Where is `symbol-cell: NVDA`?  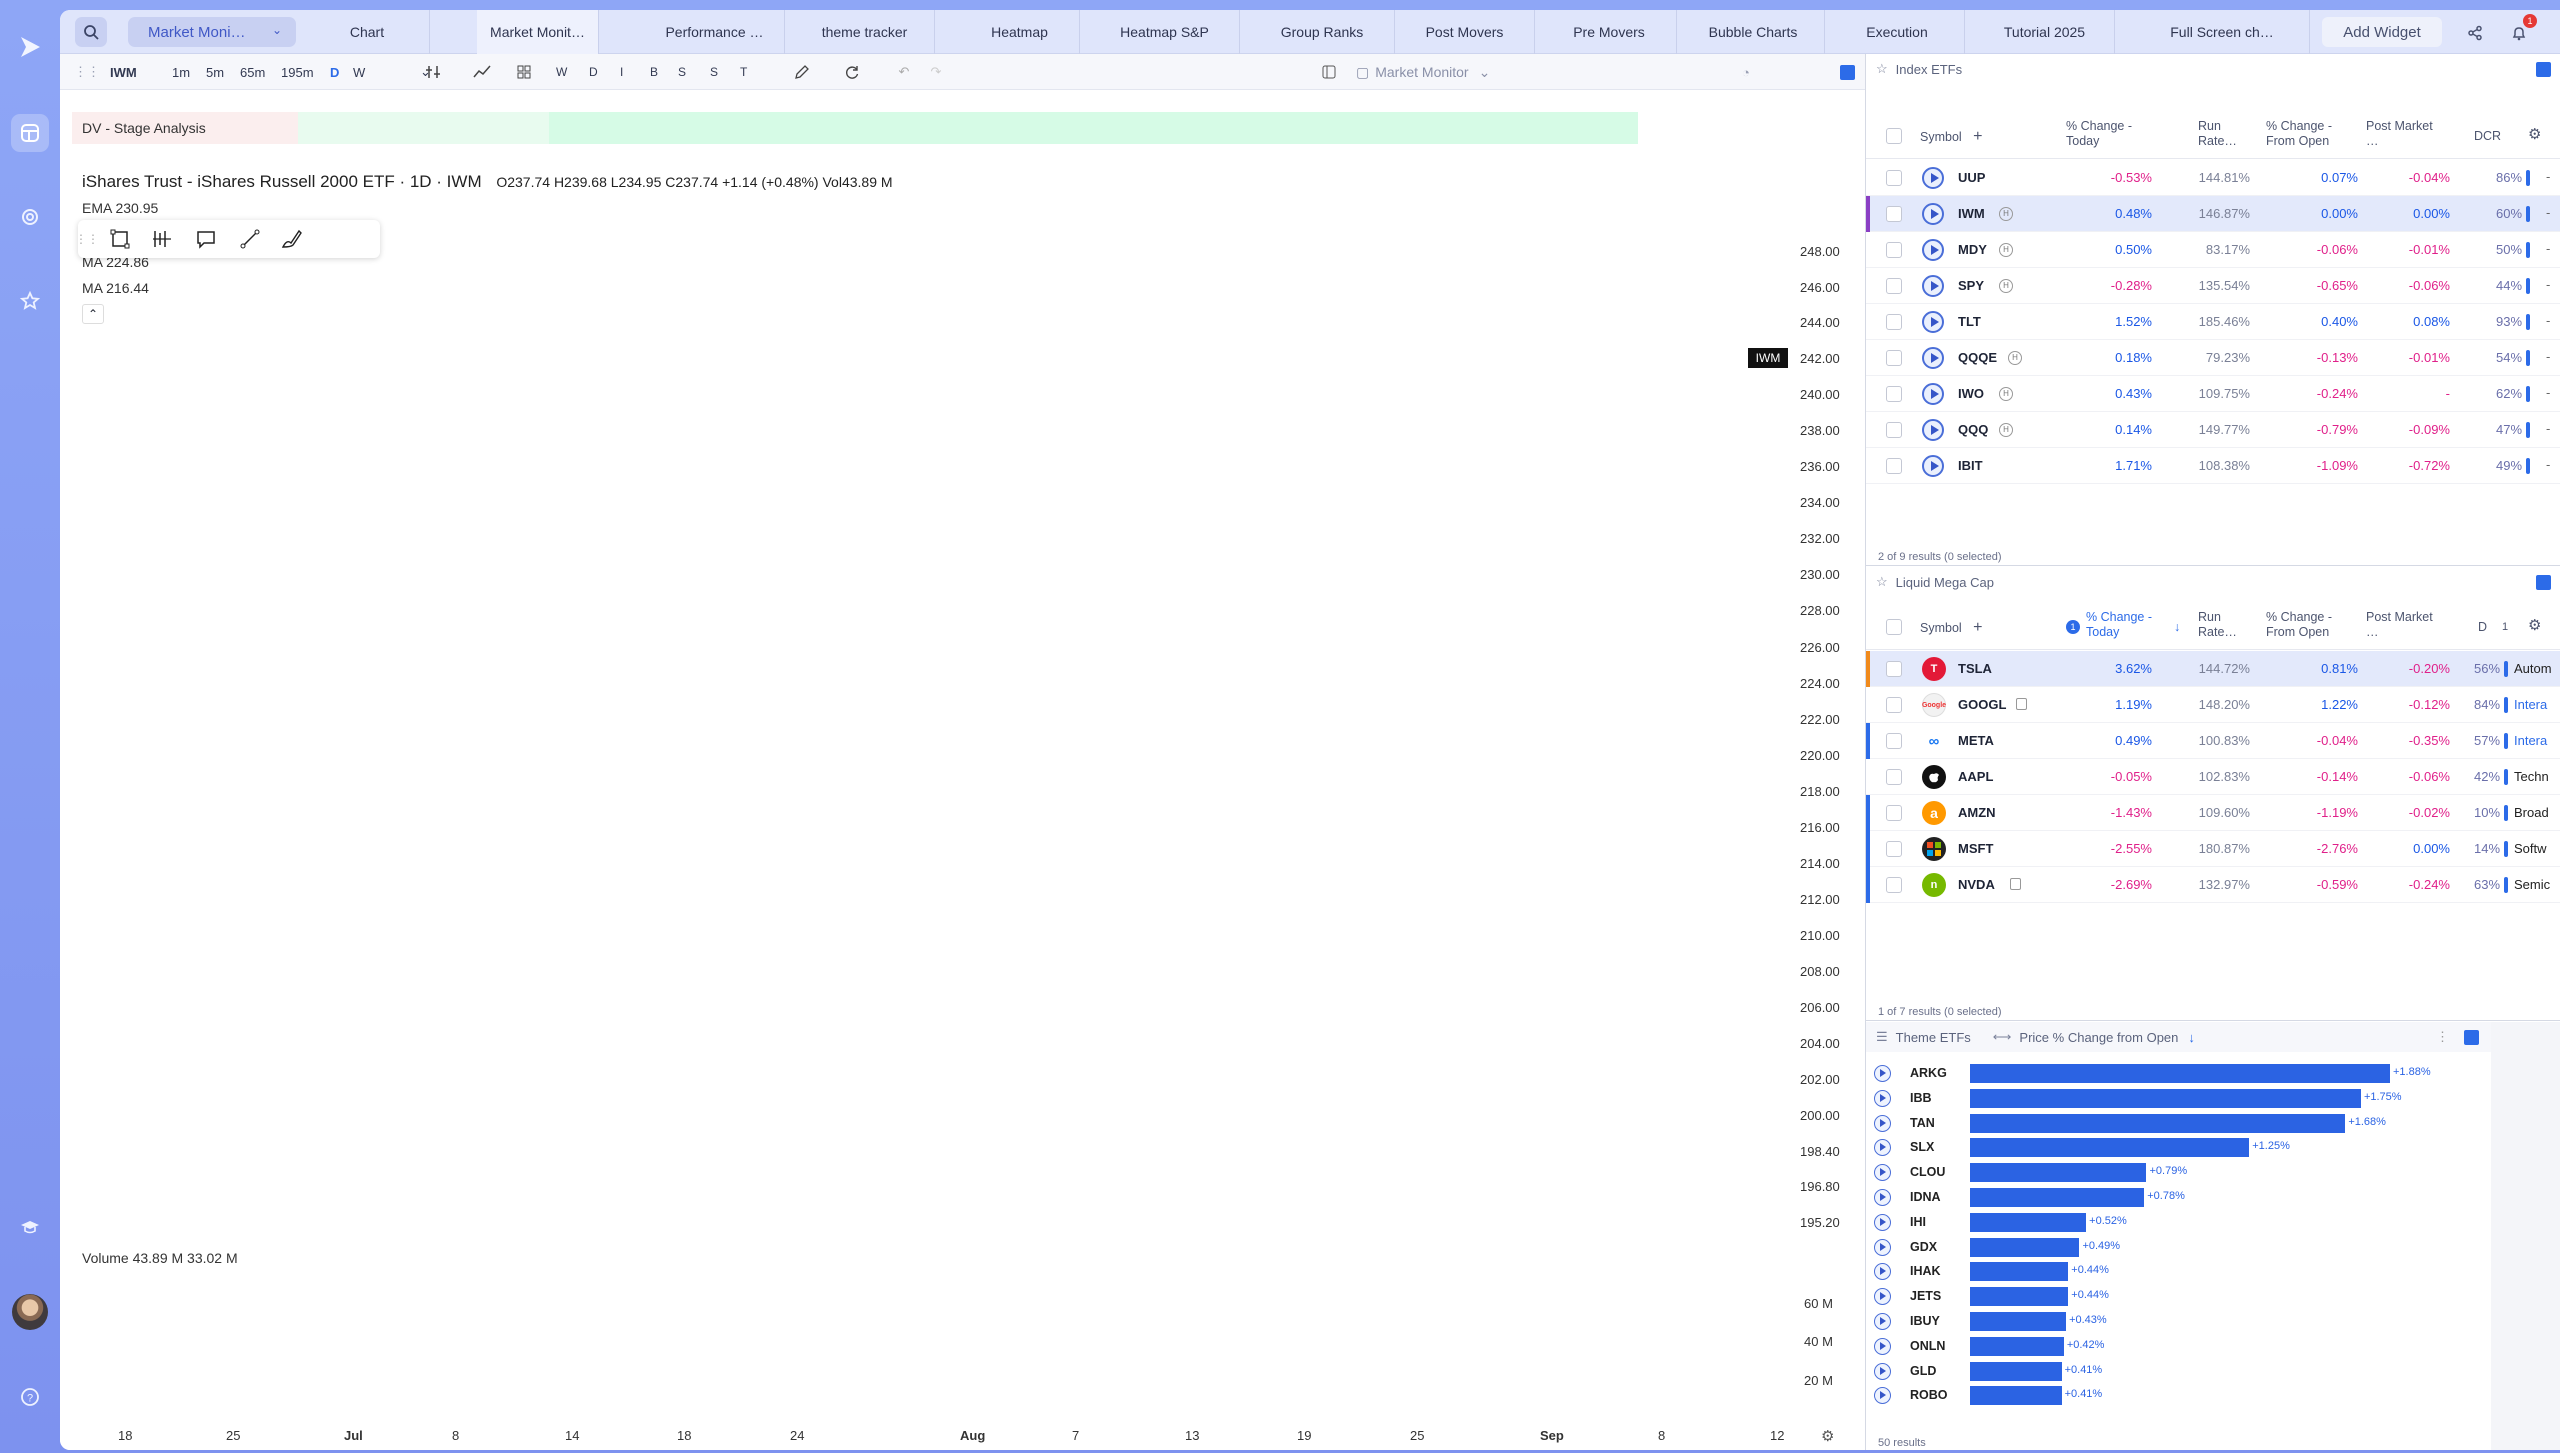 symbol-cell: NVDA is located at coordinates (1976, 884).